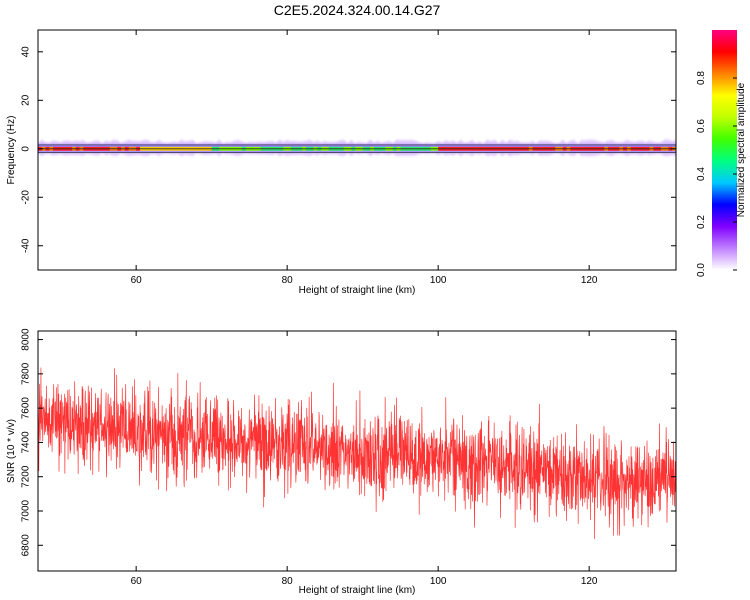 This screenshot has width=750, height=600. Describe the element at coordinates (26, 545) in the screenshot. I see `snr-y-tick-label: 6800` at that location.